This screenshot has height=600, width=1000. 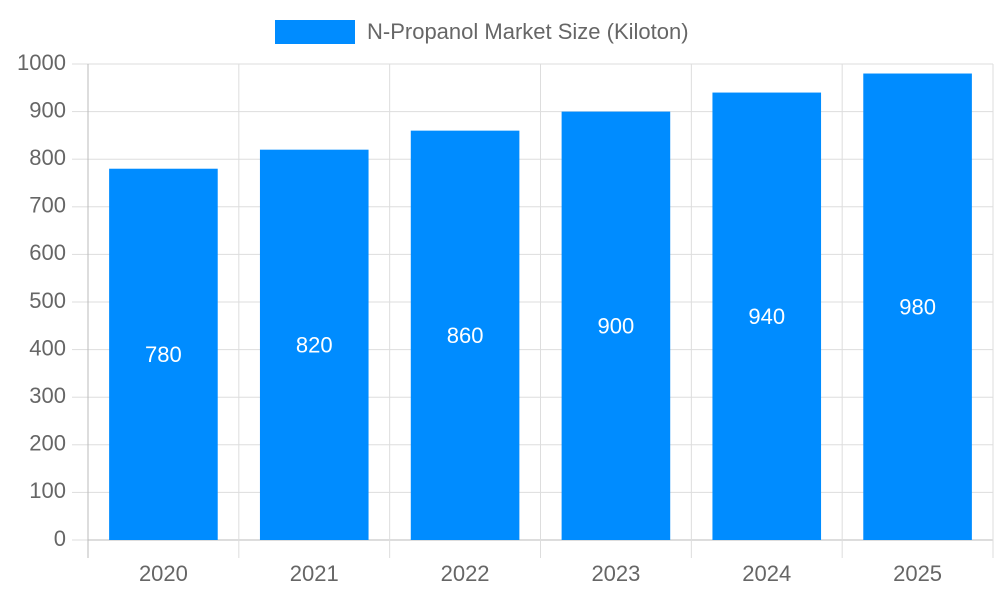 I want to click on y-tick-label: 700, so click(x=47, y=205).